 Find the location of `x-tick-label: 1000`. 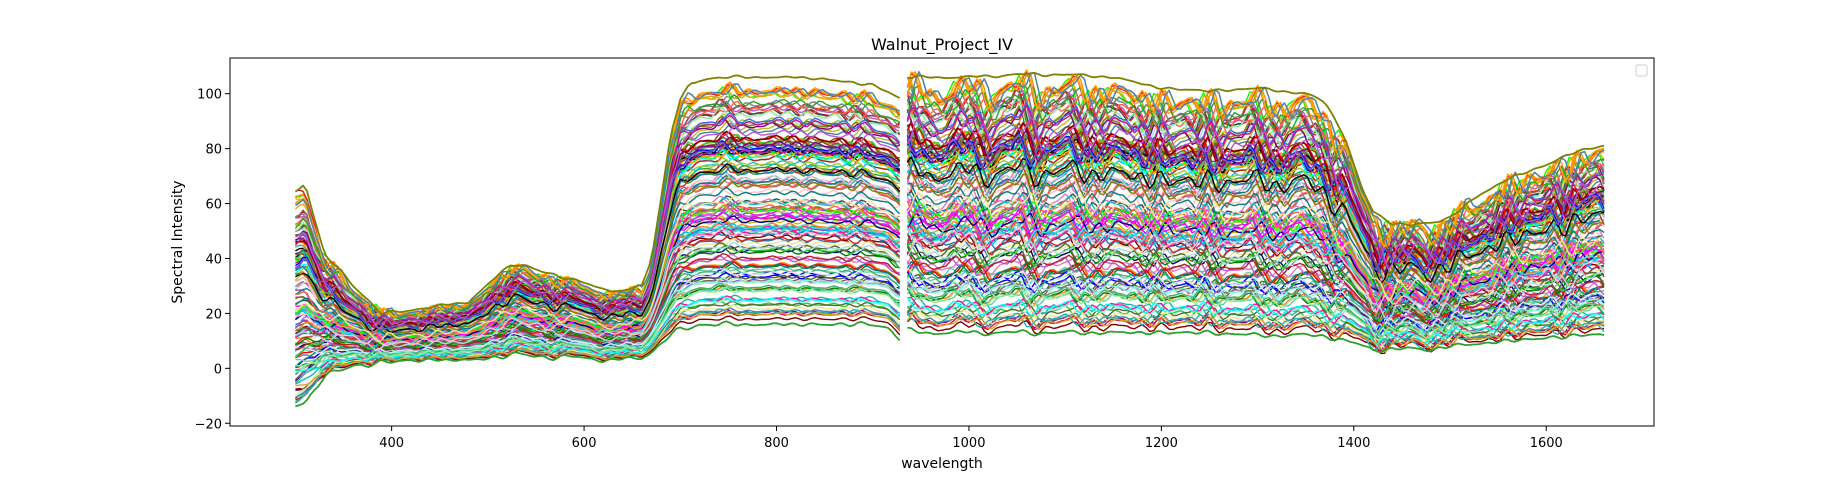

x-tick-label: 1000 is located at coordinates (968, 443).